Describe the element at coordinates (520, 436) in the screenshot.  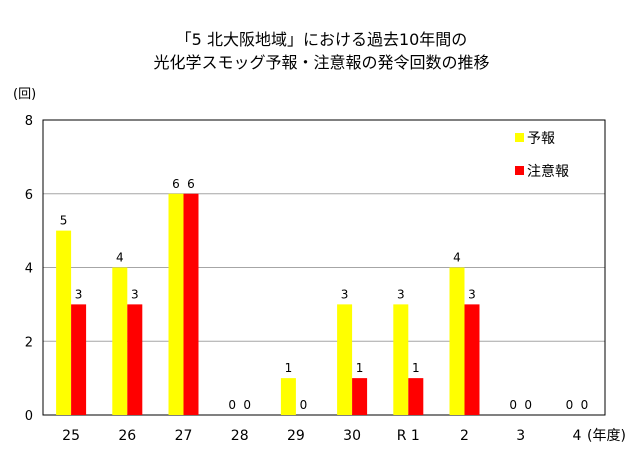
I see `x-tick-label: 3` at that location.